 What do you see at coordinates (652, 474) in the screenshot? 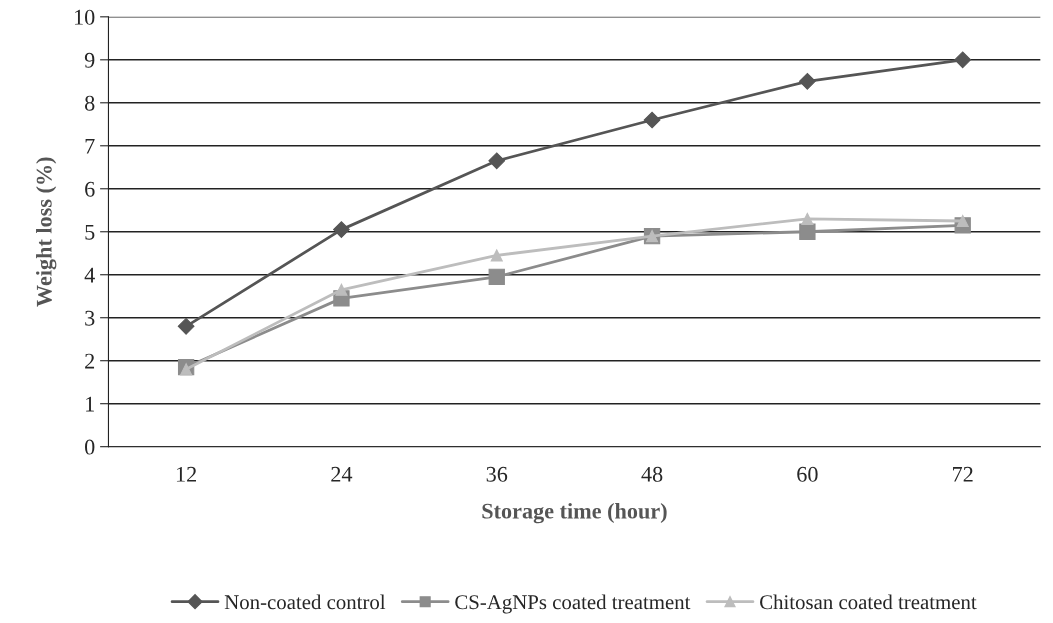
I see `x-tick-label: 48` at bounding box center [652, 474].